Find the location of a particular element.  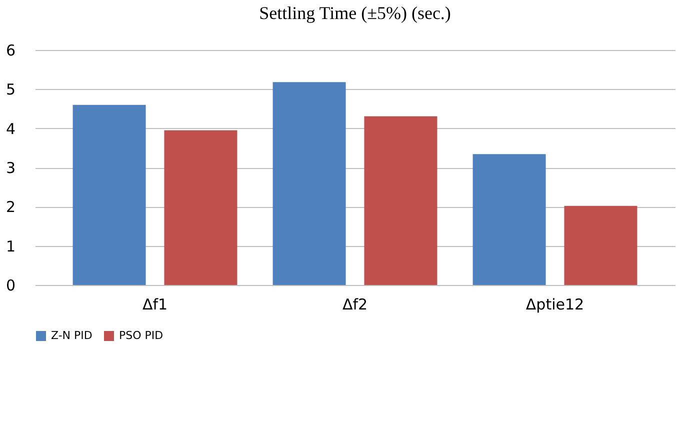

y-tick-label: 6 is located at coordinates (11, 51).